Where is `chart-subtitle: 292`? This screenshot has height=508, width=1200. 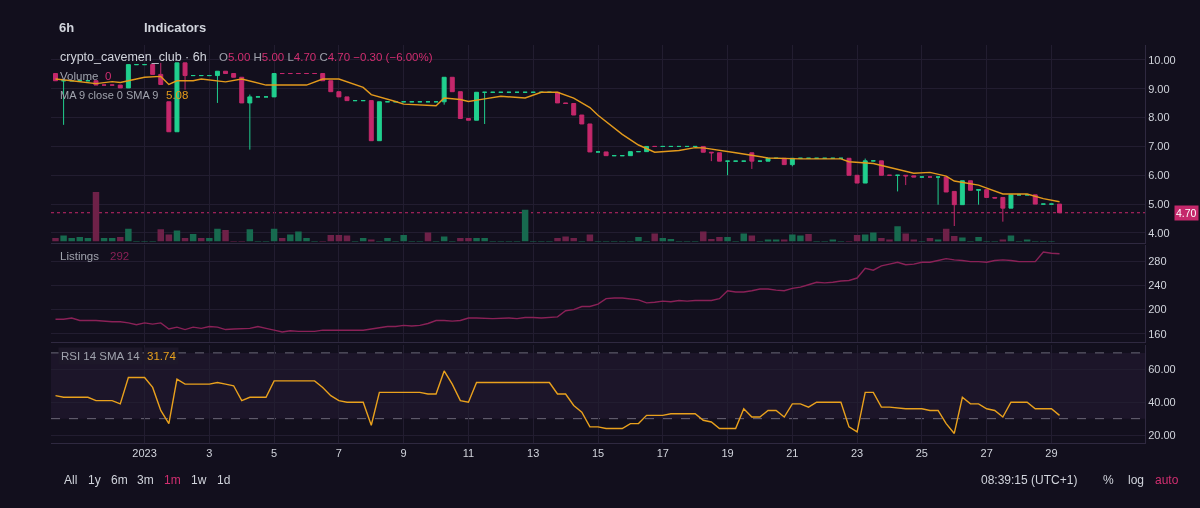 chart-subtitle: 292 is located at coordinates (120, 256).